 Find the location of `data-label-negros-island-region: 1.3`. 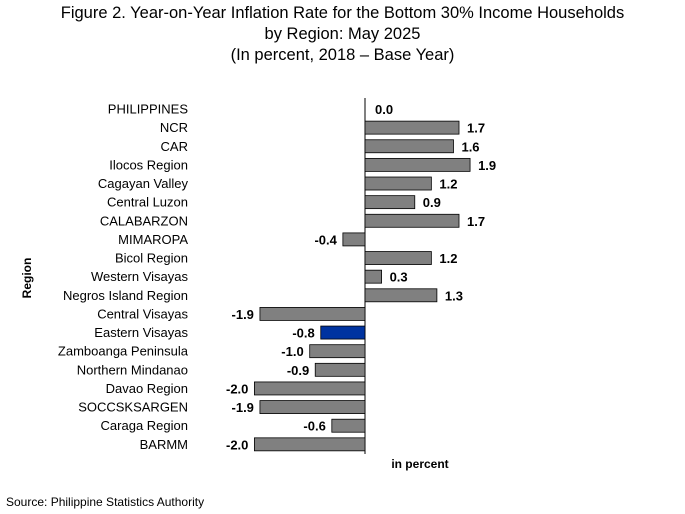

data-label-negros-island-region: 1.3 is located at coordinates (454, 295).